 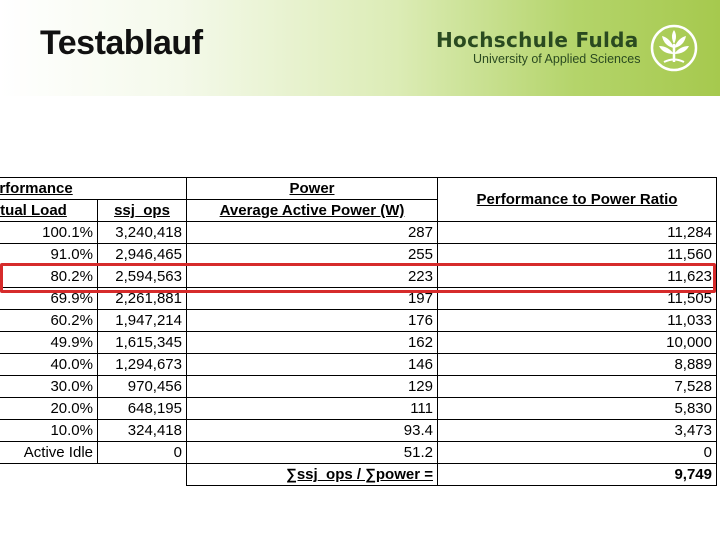 I want to click on ssj-ops-cell: 2,261,881, so click(x=142, y=298).